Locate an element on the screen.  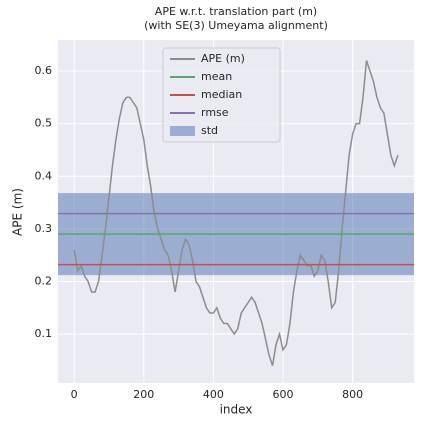
x-tick-label: 800 is located at coordinates (352, 394).